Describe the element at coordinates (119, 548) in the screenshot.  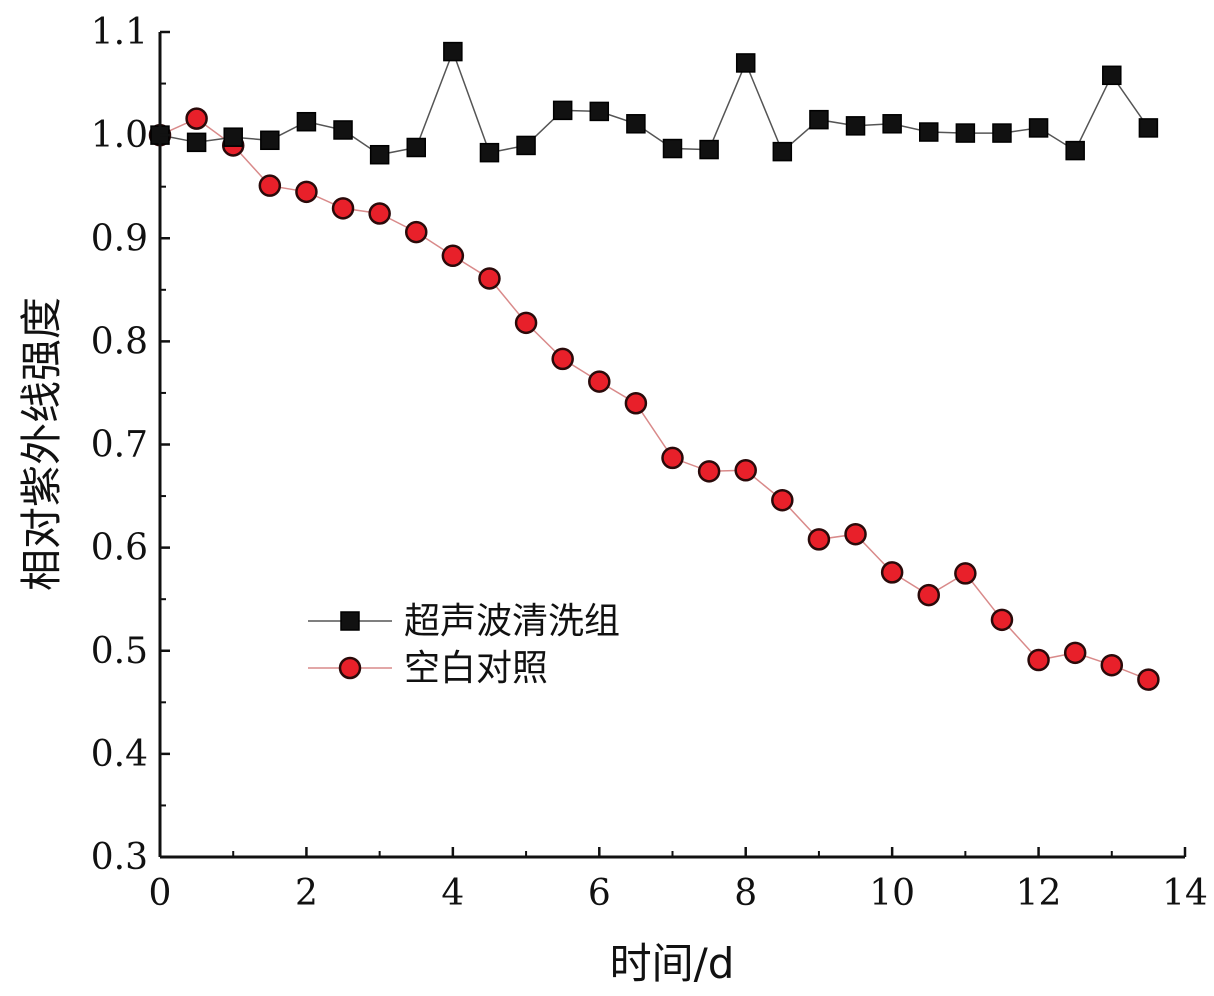
I see `y-tick-label: 0.6` at that location.